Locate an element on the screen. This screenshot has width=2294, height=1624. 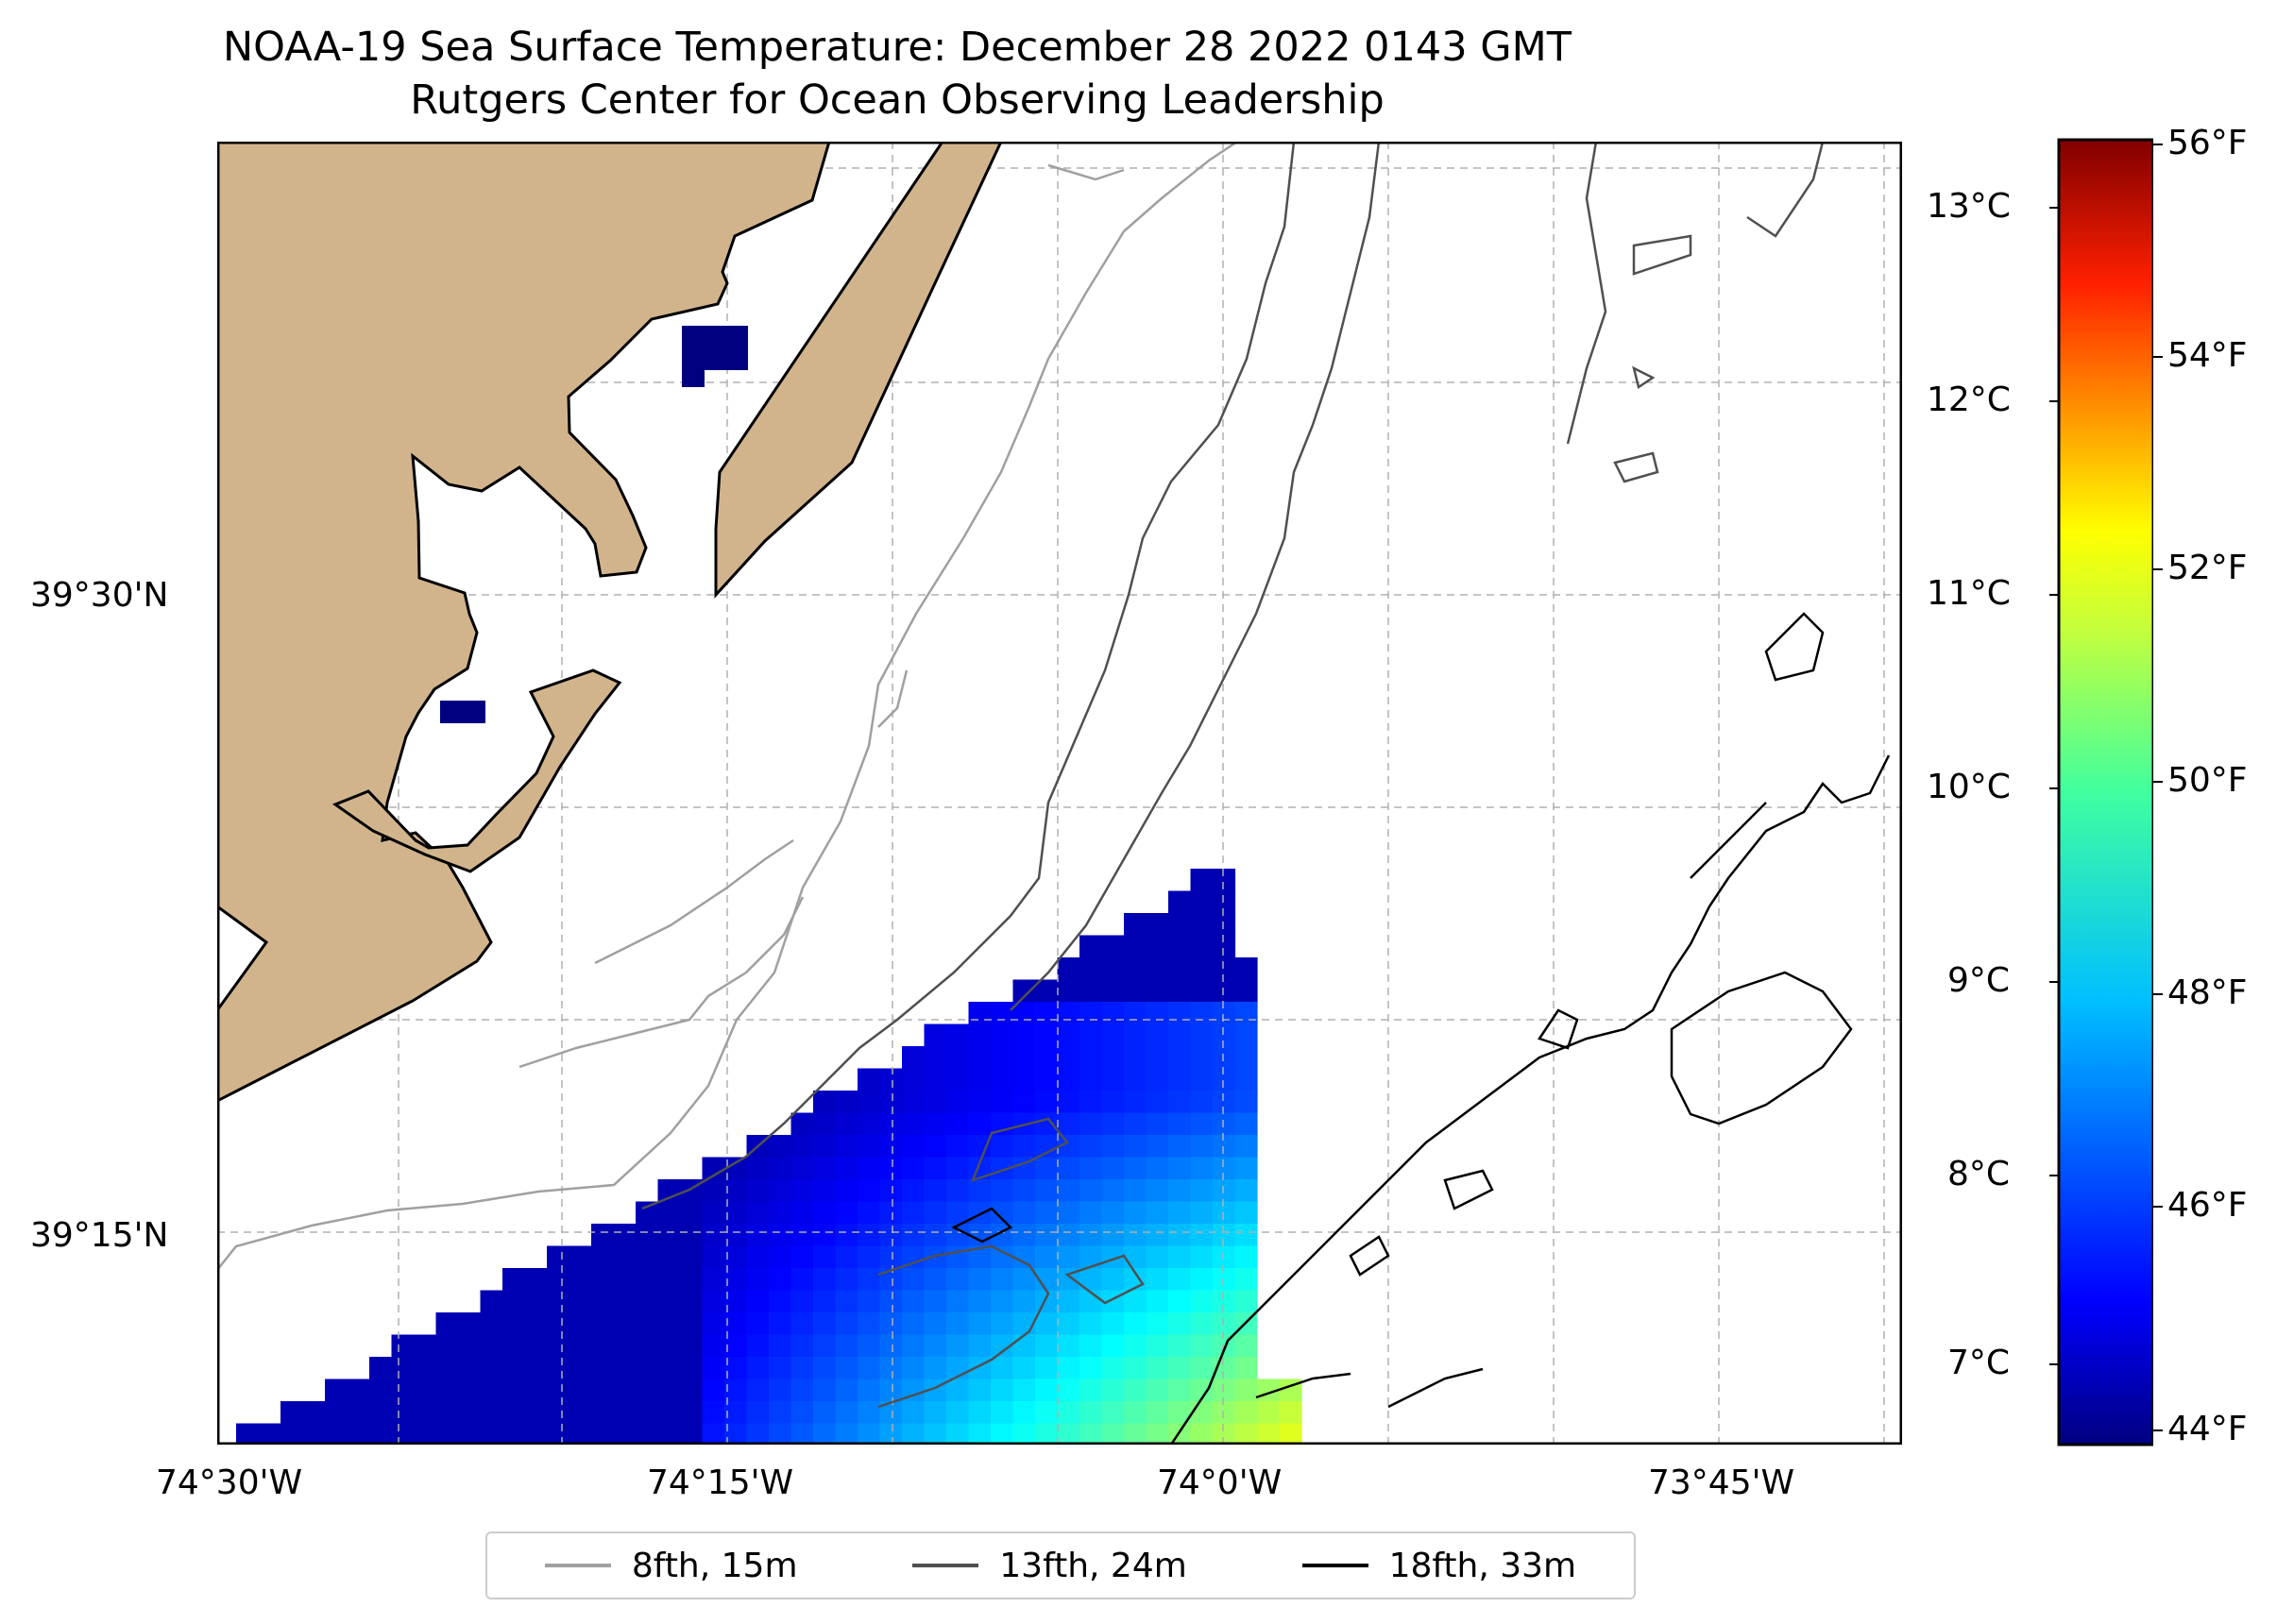
legend-label: 13fth, 24m is located at coordinates (1093, 1565).